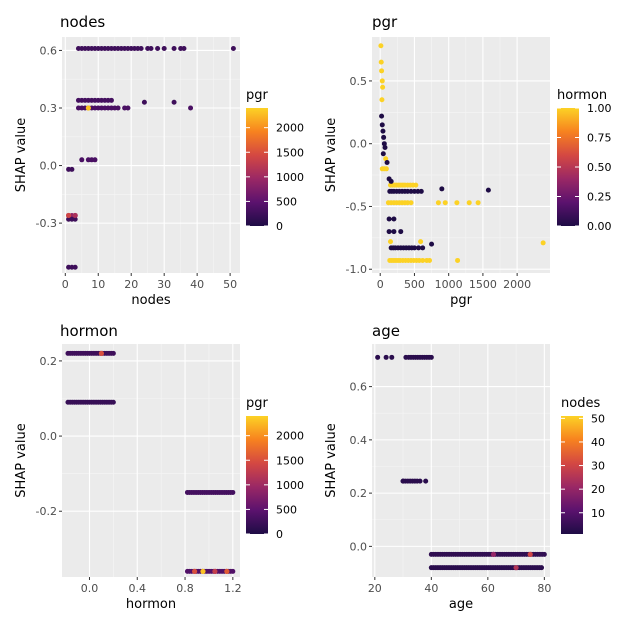  Describe the element at coordinates (356, 269) in the screenshot. I see `y-tick-label: -1.0` at that location.